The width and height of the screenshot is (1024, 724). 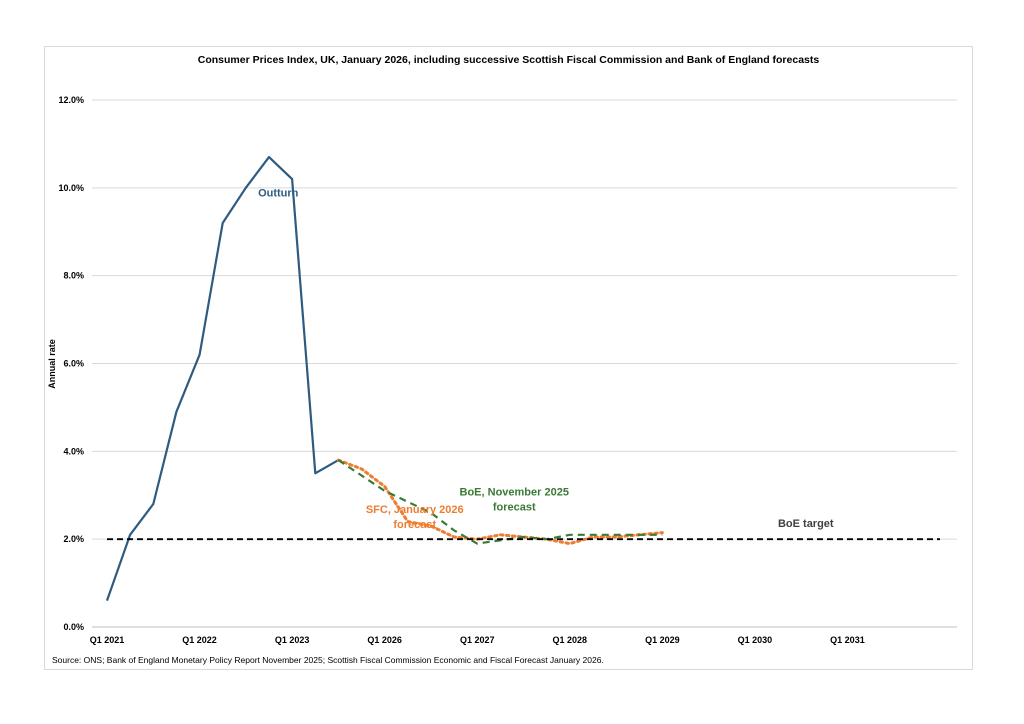 What do you see at coordinates (570, 640) in the screenshot?
I see `x-tick-label: Q1 2028` at bounding box center [570, 640].